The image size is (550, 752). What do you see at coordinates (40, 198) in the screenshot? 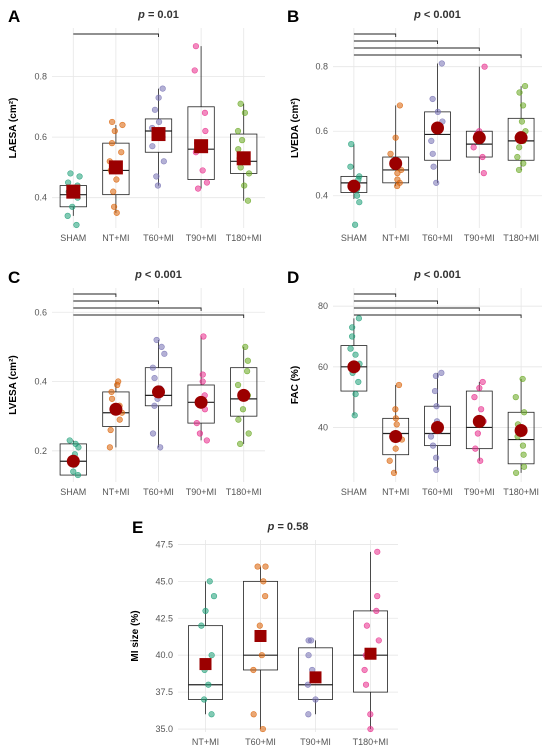
I see `y-tick-label: 0.4` at bounding box center [40, 198].